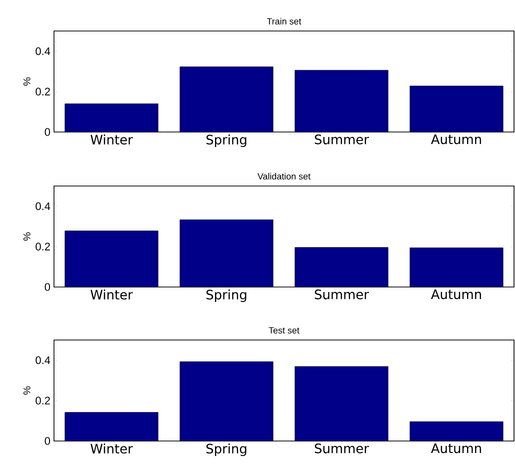 This screenshot has width=515, height=464. What do you see at coordinates (283, 176) in the screenshot?
I see `chart-title: Validation set` at bounding box center [283, 176].